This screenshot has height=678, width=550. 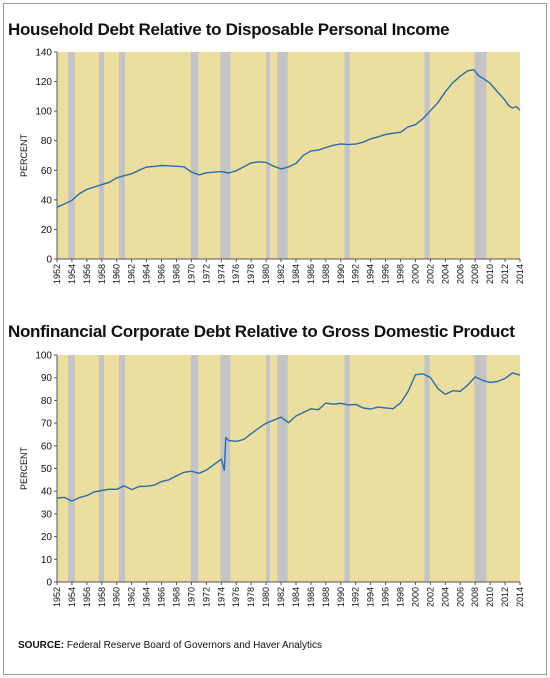 What do you see at coordinates (430, 597) in the screenshot?
I see `x-tick-label: 2002` at bounding box center [430, 597].